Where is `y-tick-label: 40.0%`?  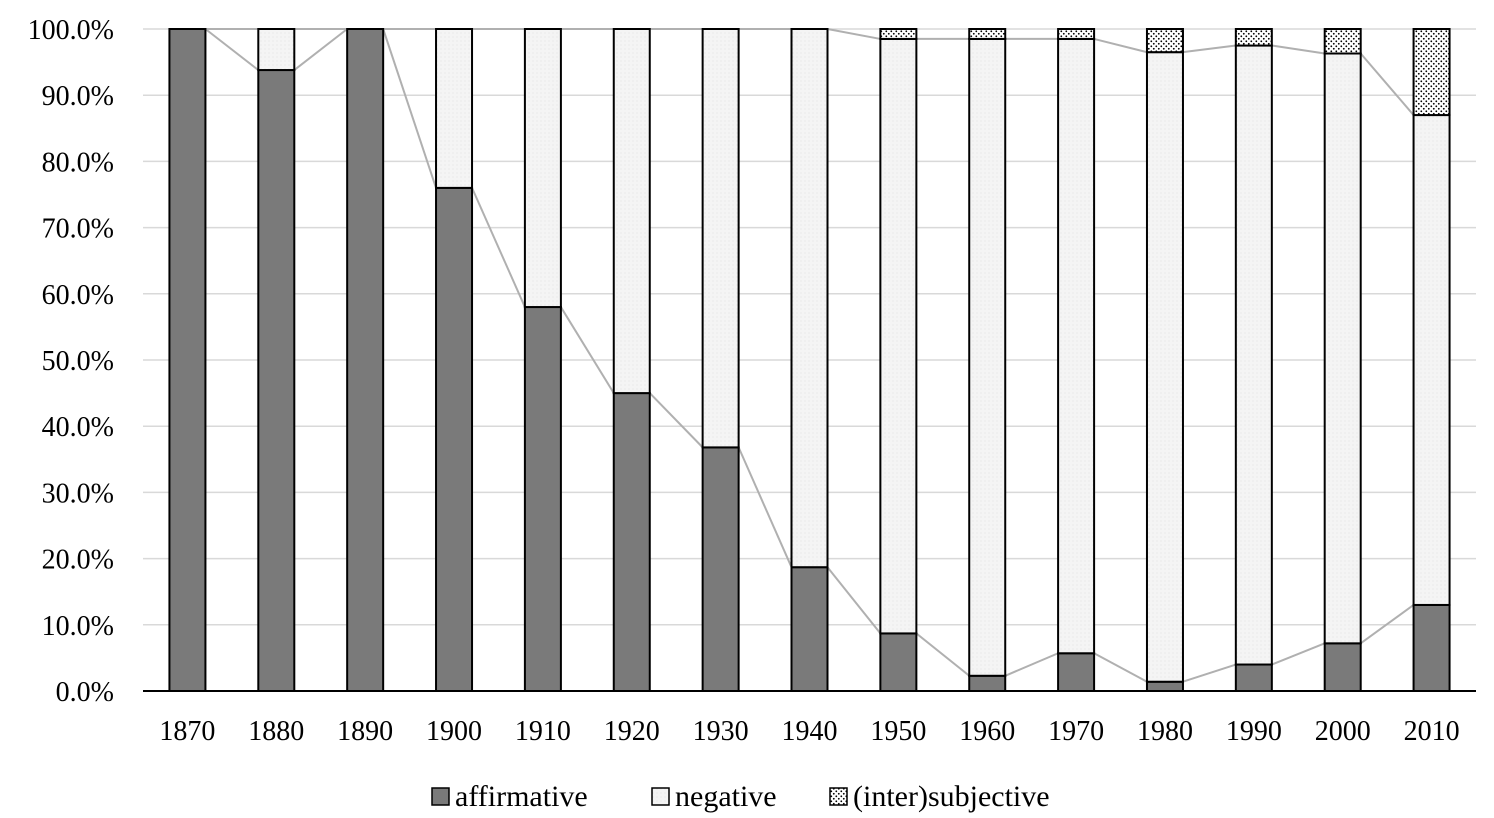
y-tick-label: 40.0% is located at coordinates (78, 427).